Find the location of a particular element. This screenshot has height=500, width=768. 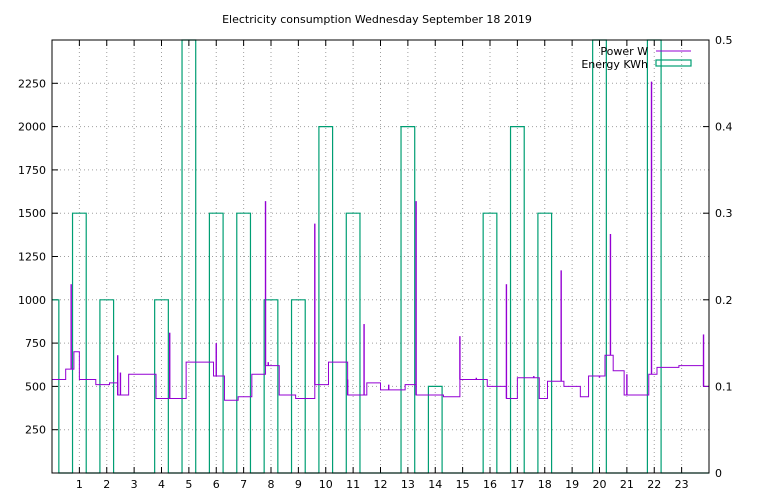

y-right-tick-label: 0.4 is located at coordinates (724, 127).